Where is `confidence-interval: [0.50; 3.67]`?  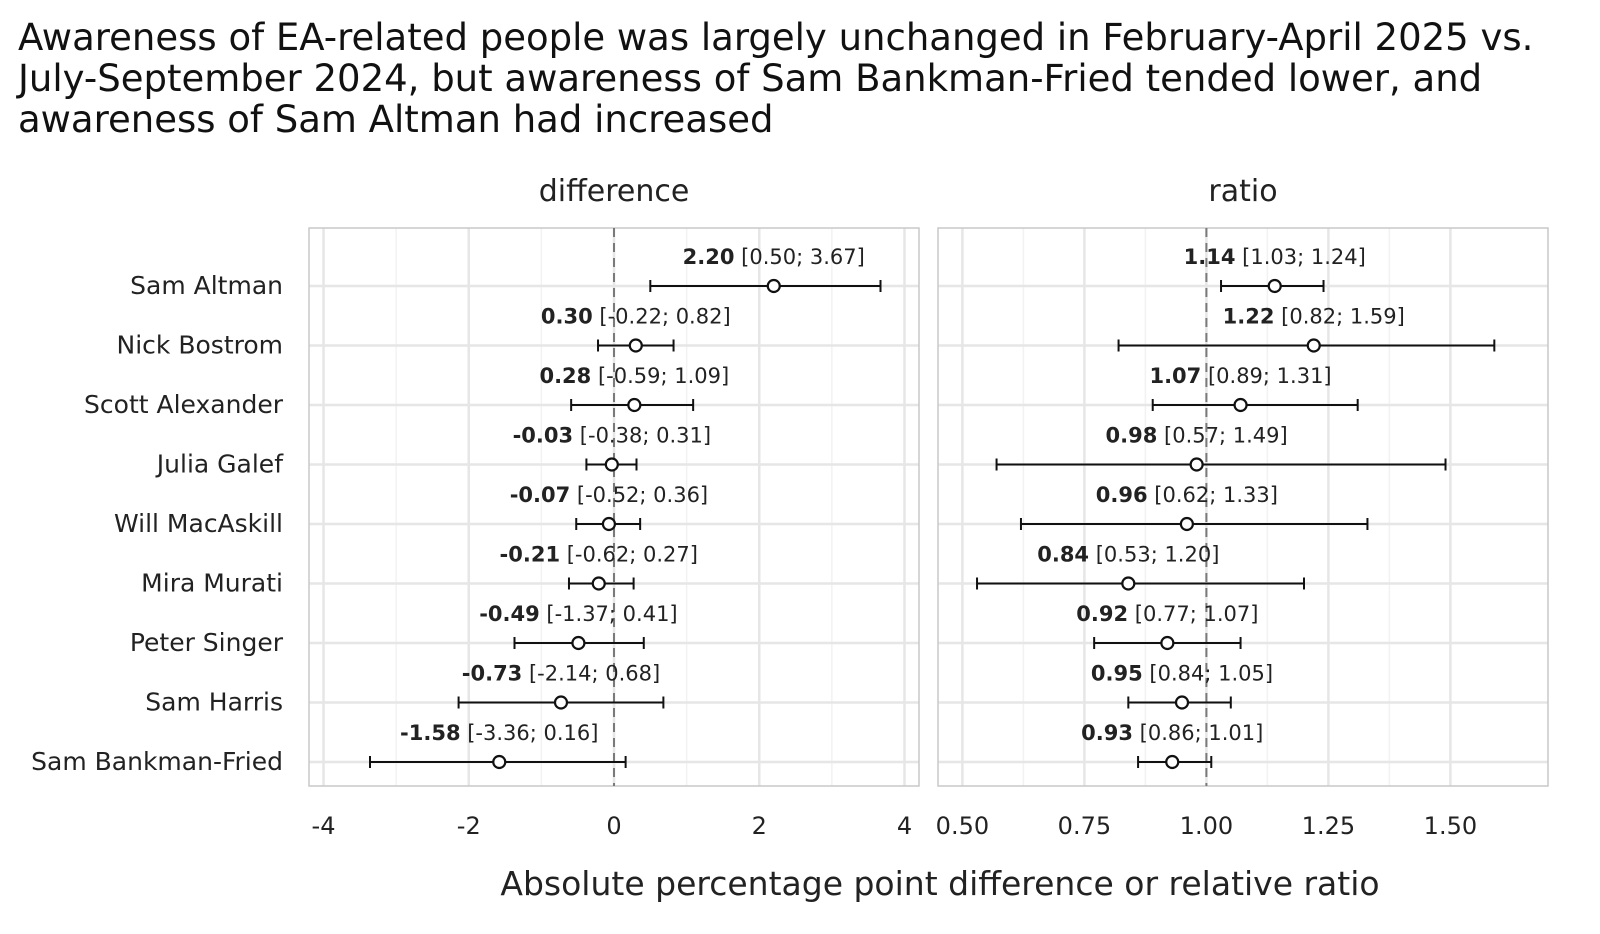 confidence-interval: [0.50; 3.67] is located at coordinates (800, 257).